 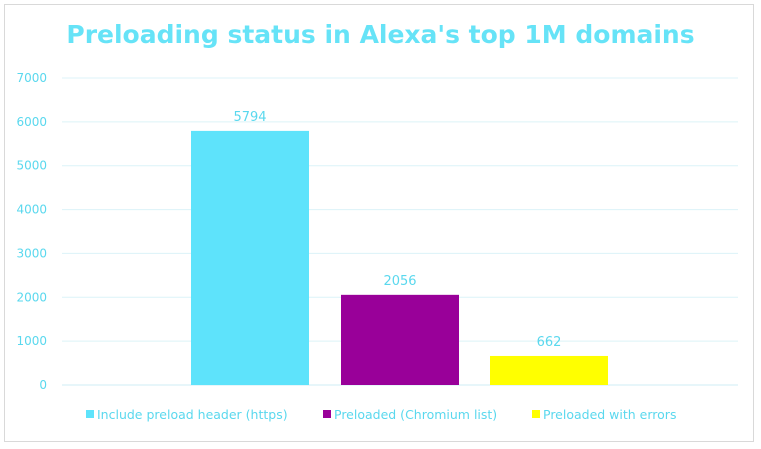 I want to click on y-tick-label: 2000, so click(x=31, y=297).